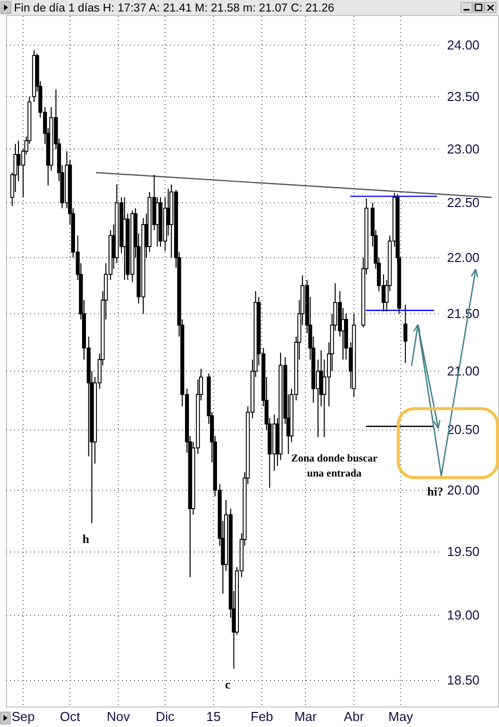 The image size is (499, 727). What do you see at coordinates (401, 716) in the screenshot?
I see `x-tick-label: May` at bounding box center [401, 716].